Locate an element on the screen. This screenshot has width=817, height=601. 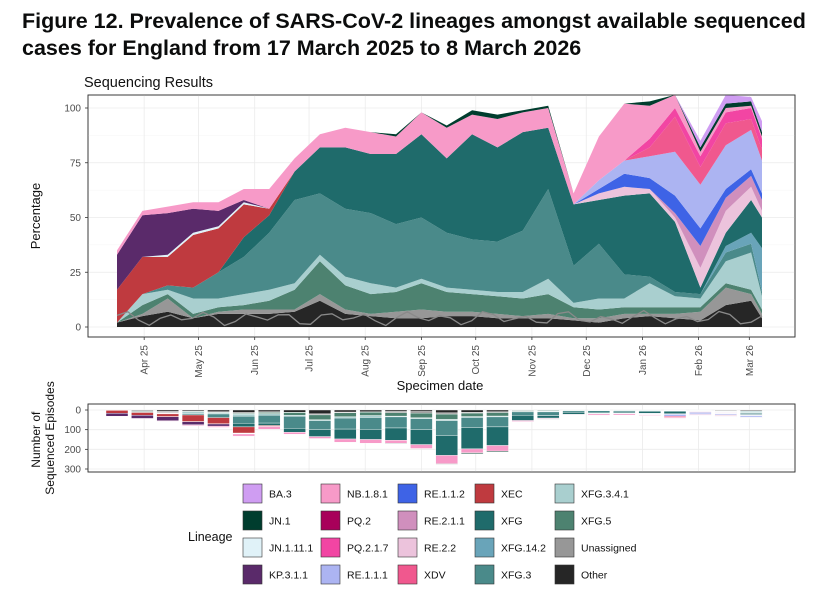
legend-label: BA.3 is located at coordinates (280, 495).